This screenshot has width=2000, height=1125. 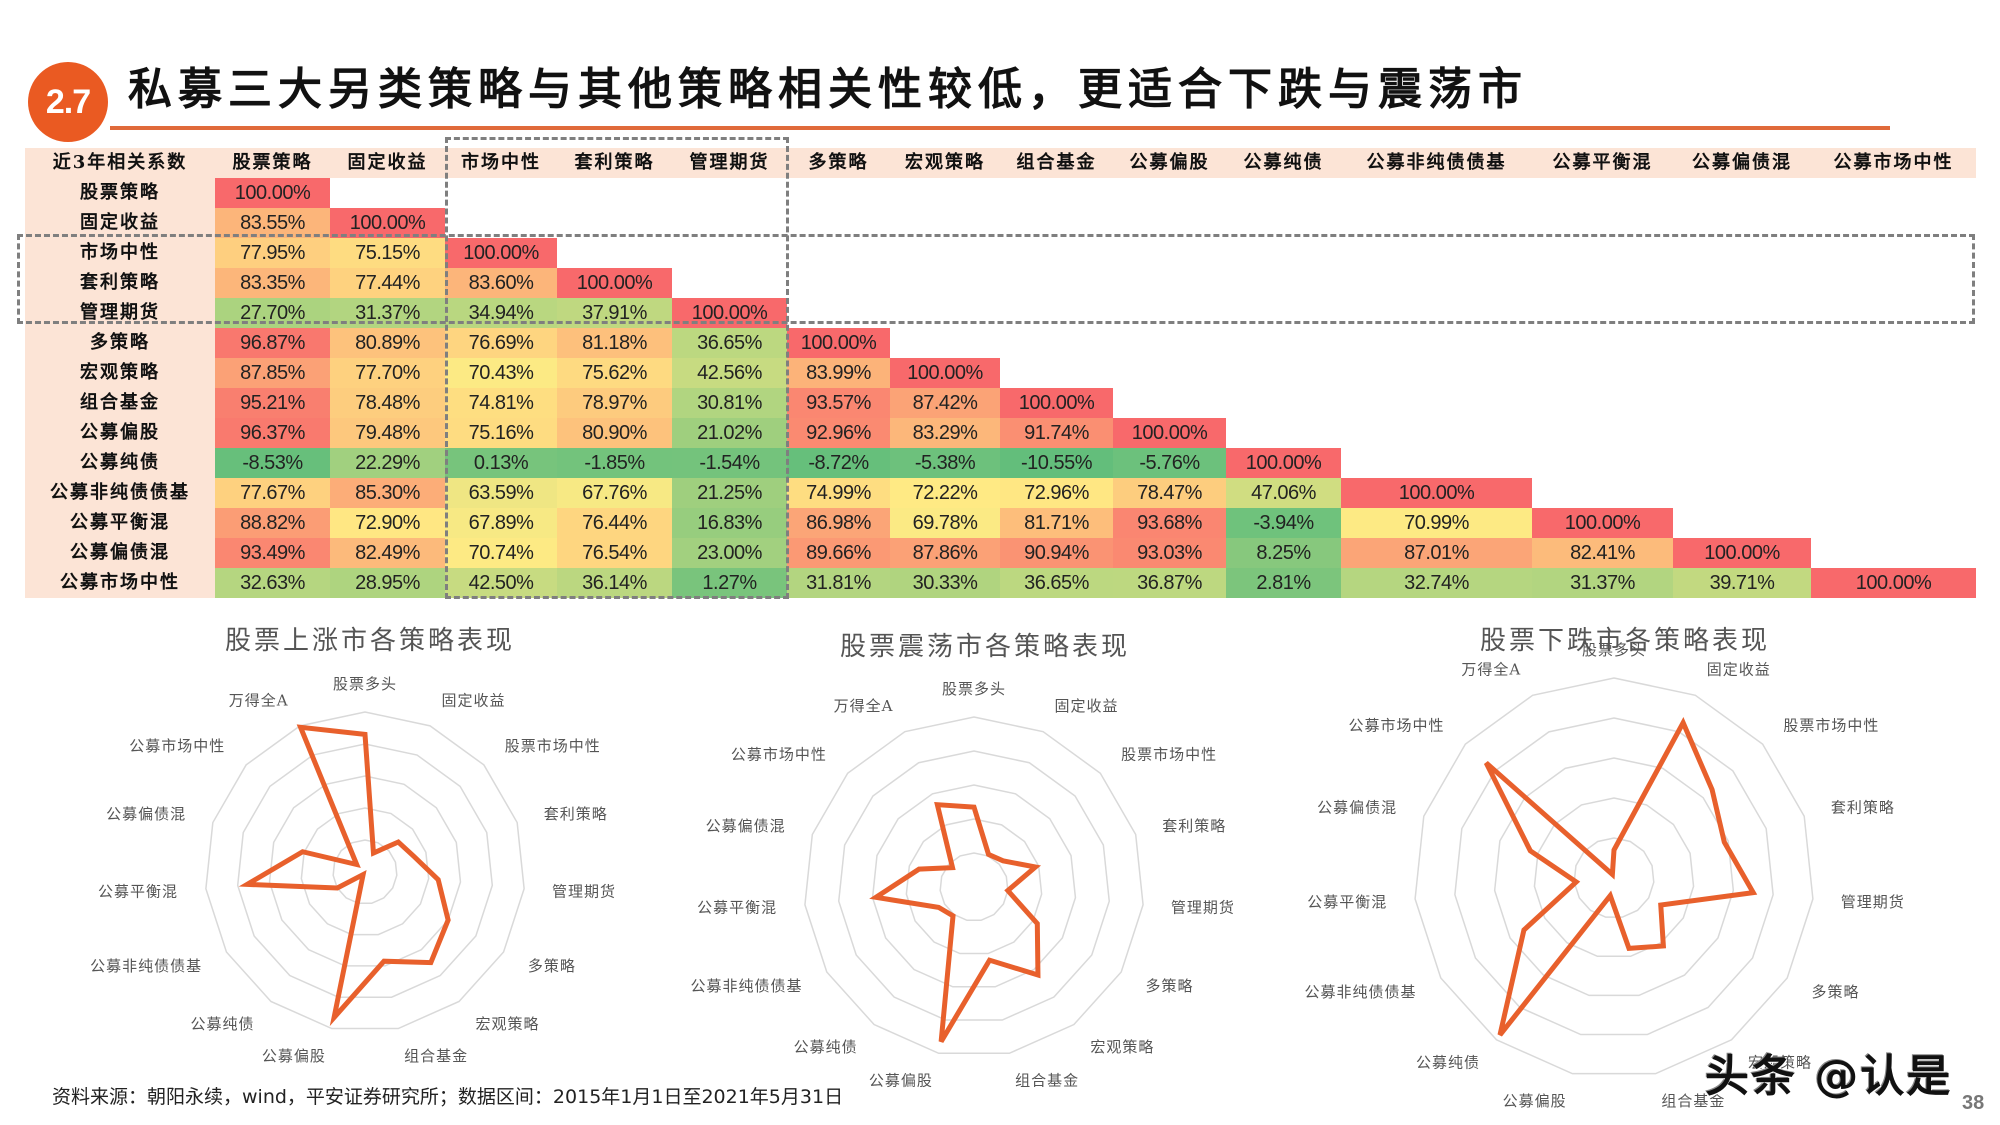 What do you see at coordinates (945, 463) in the screenshot?
I see `correlation-cell: -5.38%` at bounding box center [945, 463].